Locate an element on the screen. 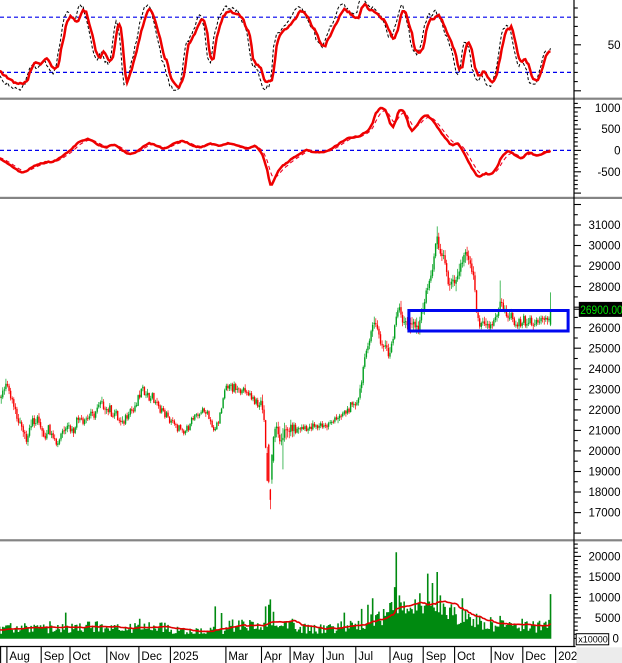 Image resolution: width=622 pixels, height=663 pixels. svg-text: 30000 is located at coordinates (605, 247).